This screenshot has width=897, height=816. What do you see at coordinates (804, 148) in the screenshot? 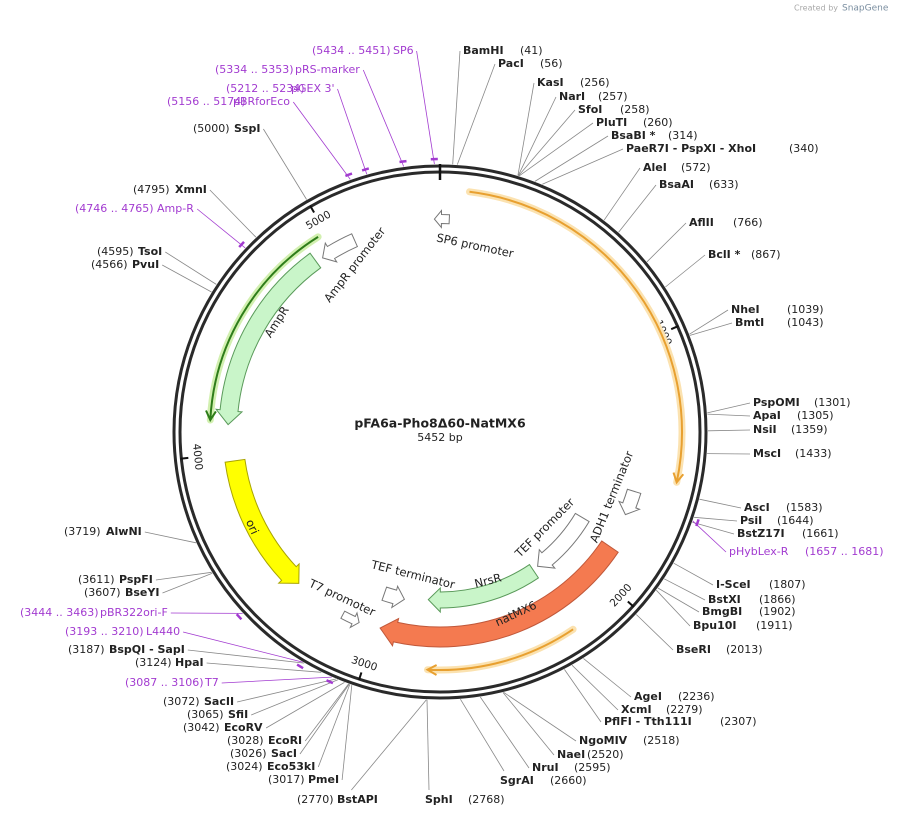
I see `site-position: (340)` at bounding box center [804, 148].